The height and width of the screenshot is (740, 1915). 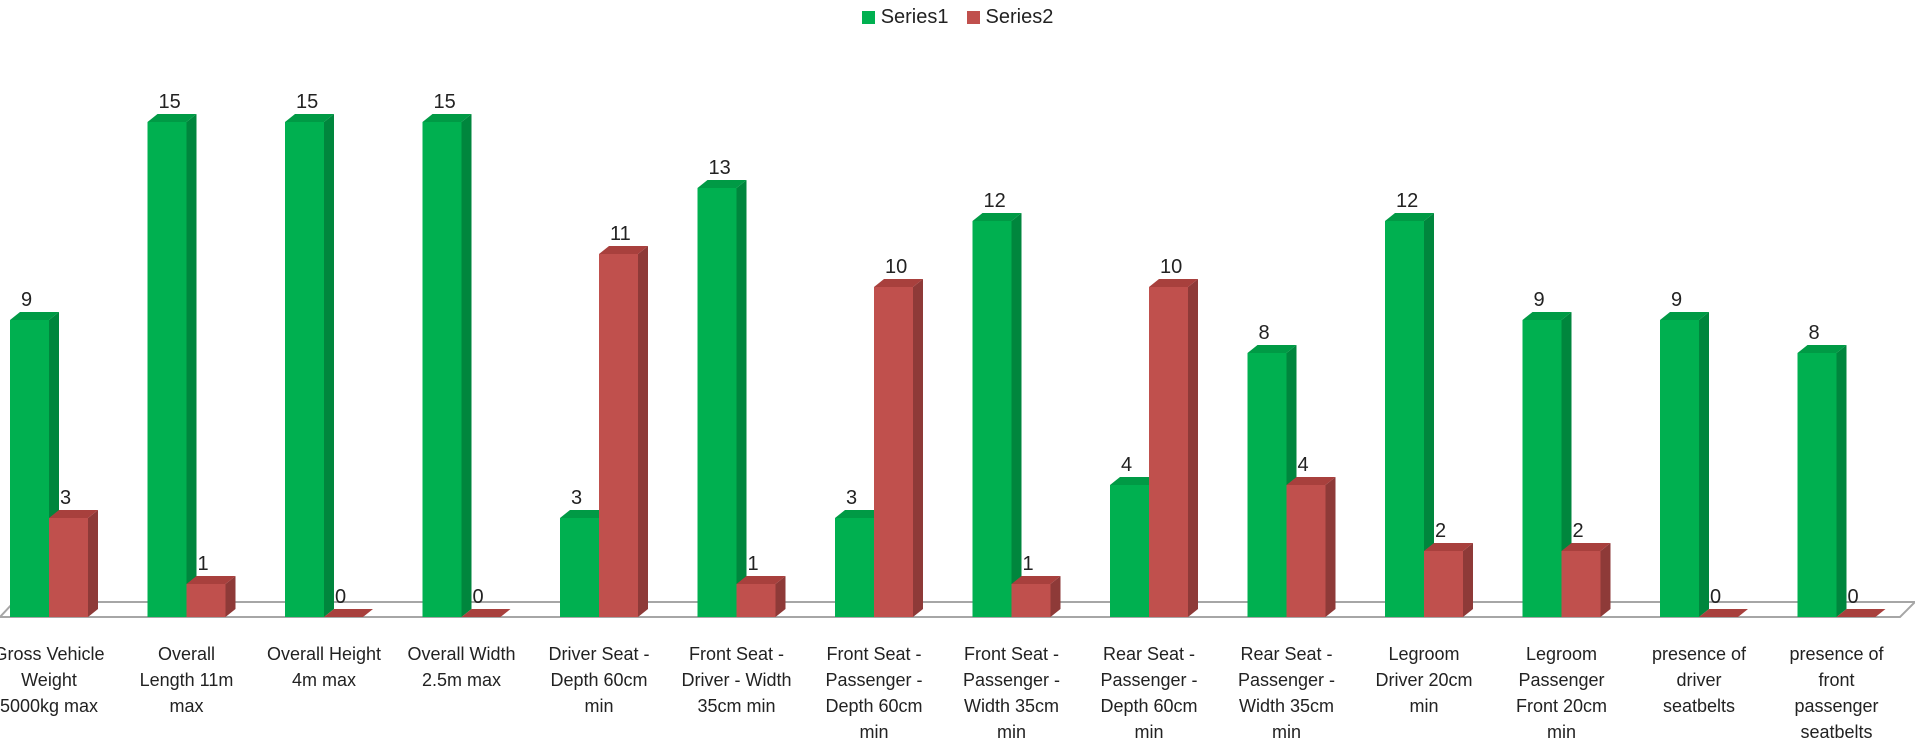 I want to click on data-label-series1-7: 12, so click(x=995, y=201).